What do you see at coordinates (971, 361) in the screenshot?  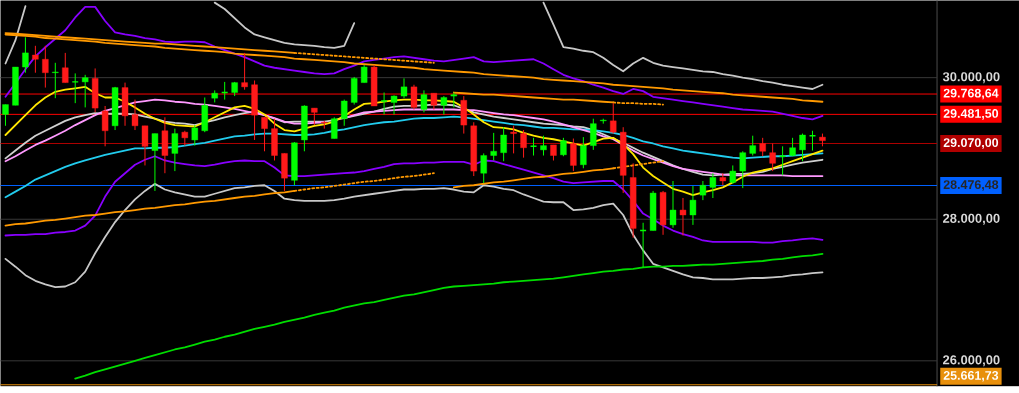 I see `y-tick-label: 26.000,00` at bounding box center [971, 361].